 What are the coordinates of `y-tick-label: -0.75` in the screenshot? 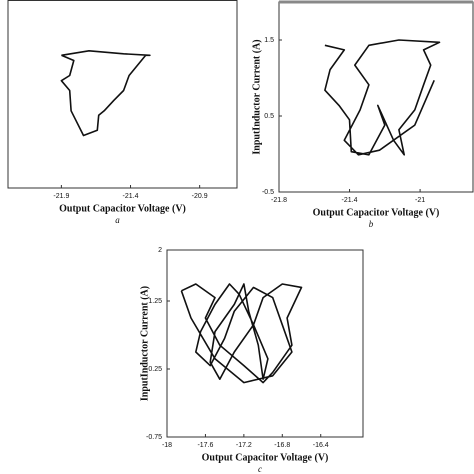 It's located at (154, 437).